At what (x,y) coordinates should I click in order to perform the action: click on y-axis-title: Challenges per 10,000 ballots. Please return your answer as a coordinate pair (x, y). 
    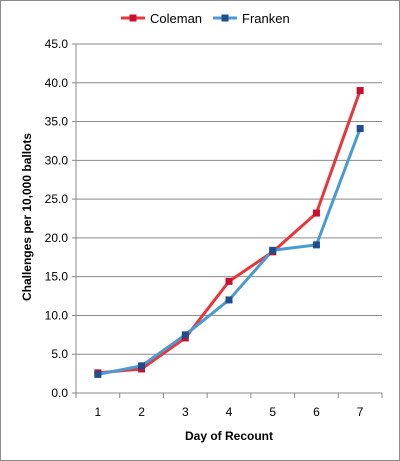
    Looking at the image, I should click on (27, 217).